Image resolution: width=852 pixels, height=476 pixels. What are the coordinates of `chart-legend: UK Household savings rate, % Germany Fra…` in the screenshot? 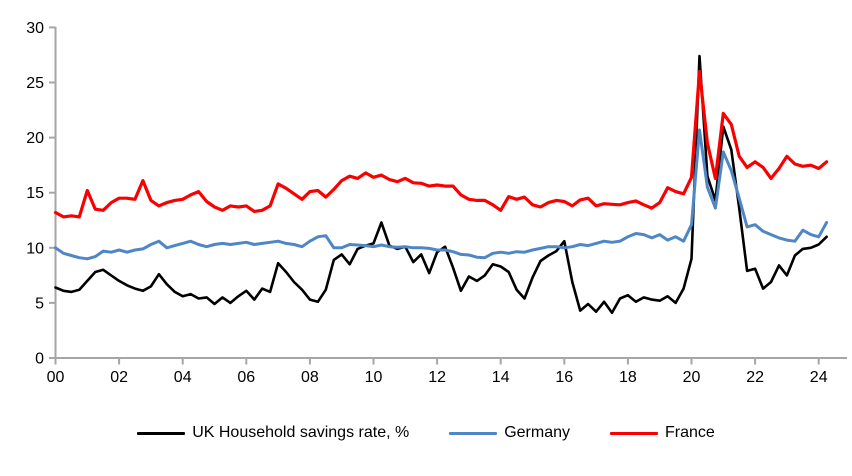 It's located at (426, 433).